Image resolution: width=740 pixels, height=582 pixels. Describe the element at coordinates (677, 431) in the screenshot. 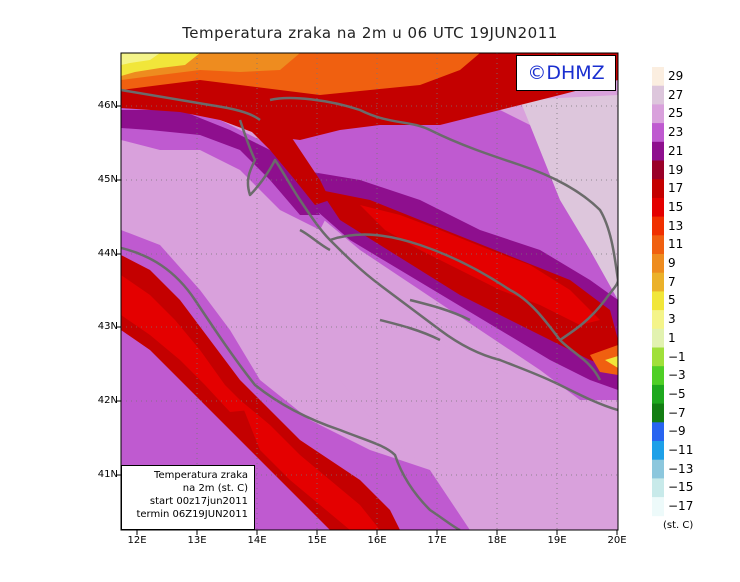

I see `legend-label: −9` at that location.